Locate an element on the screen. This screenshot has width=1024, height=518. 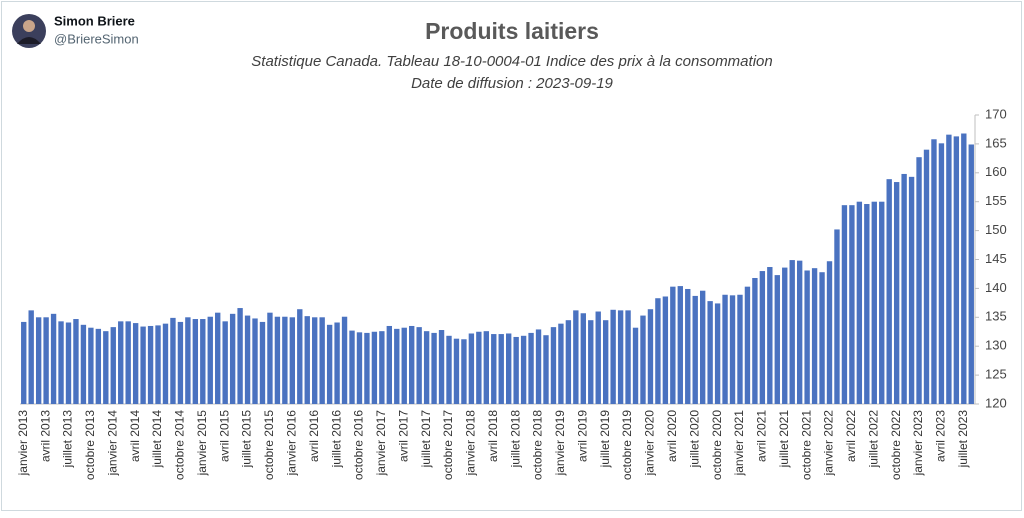
x-tick-label: juillet 2018 is located at coordinates (515, 439).